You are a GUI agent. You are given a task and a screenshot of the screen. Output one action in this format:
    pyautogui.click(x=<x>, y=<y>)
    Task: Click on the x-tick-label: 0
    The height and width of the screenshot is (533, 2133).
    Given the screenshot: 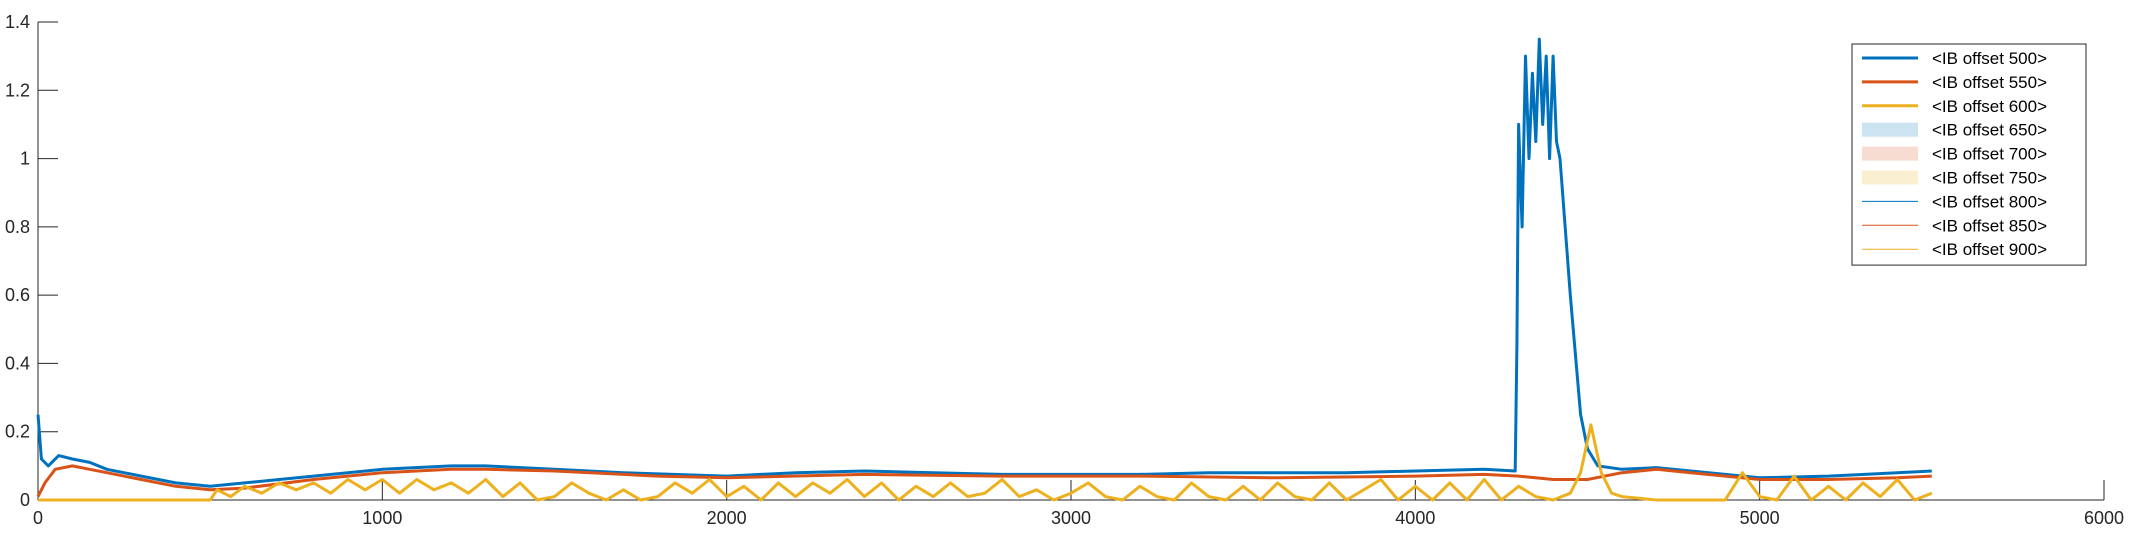 What is the action you would take?
    pyautogui.click(x=38, y=518)
    